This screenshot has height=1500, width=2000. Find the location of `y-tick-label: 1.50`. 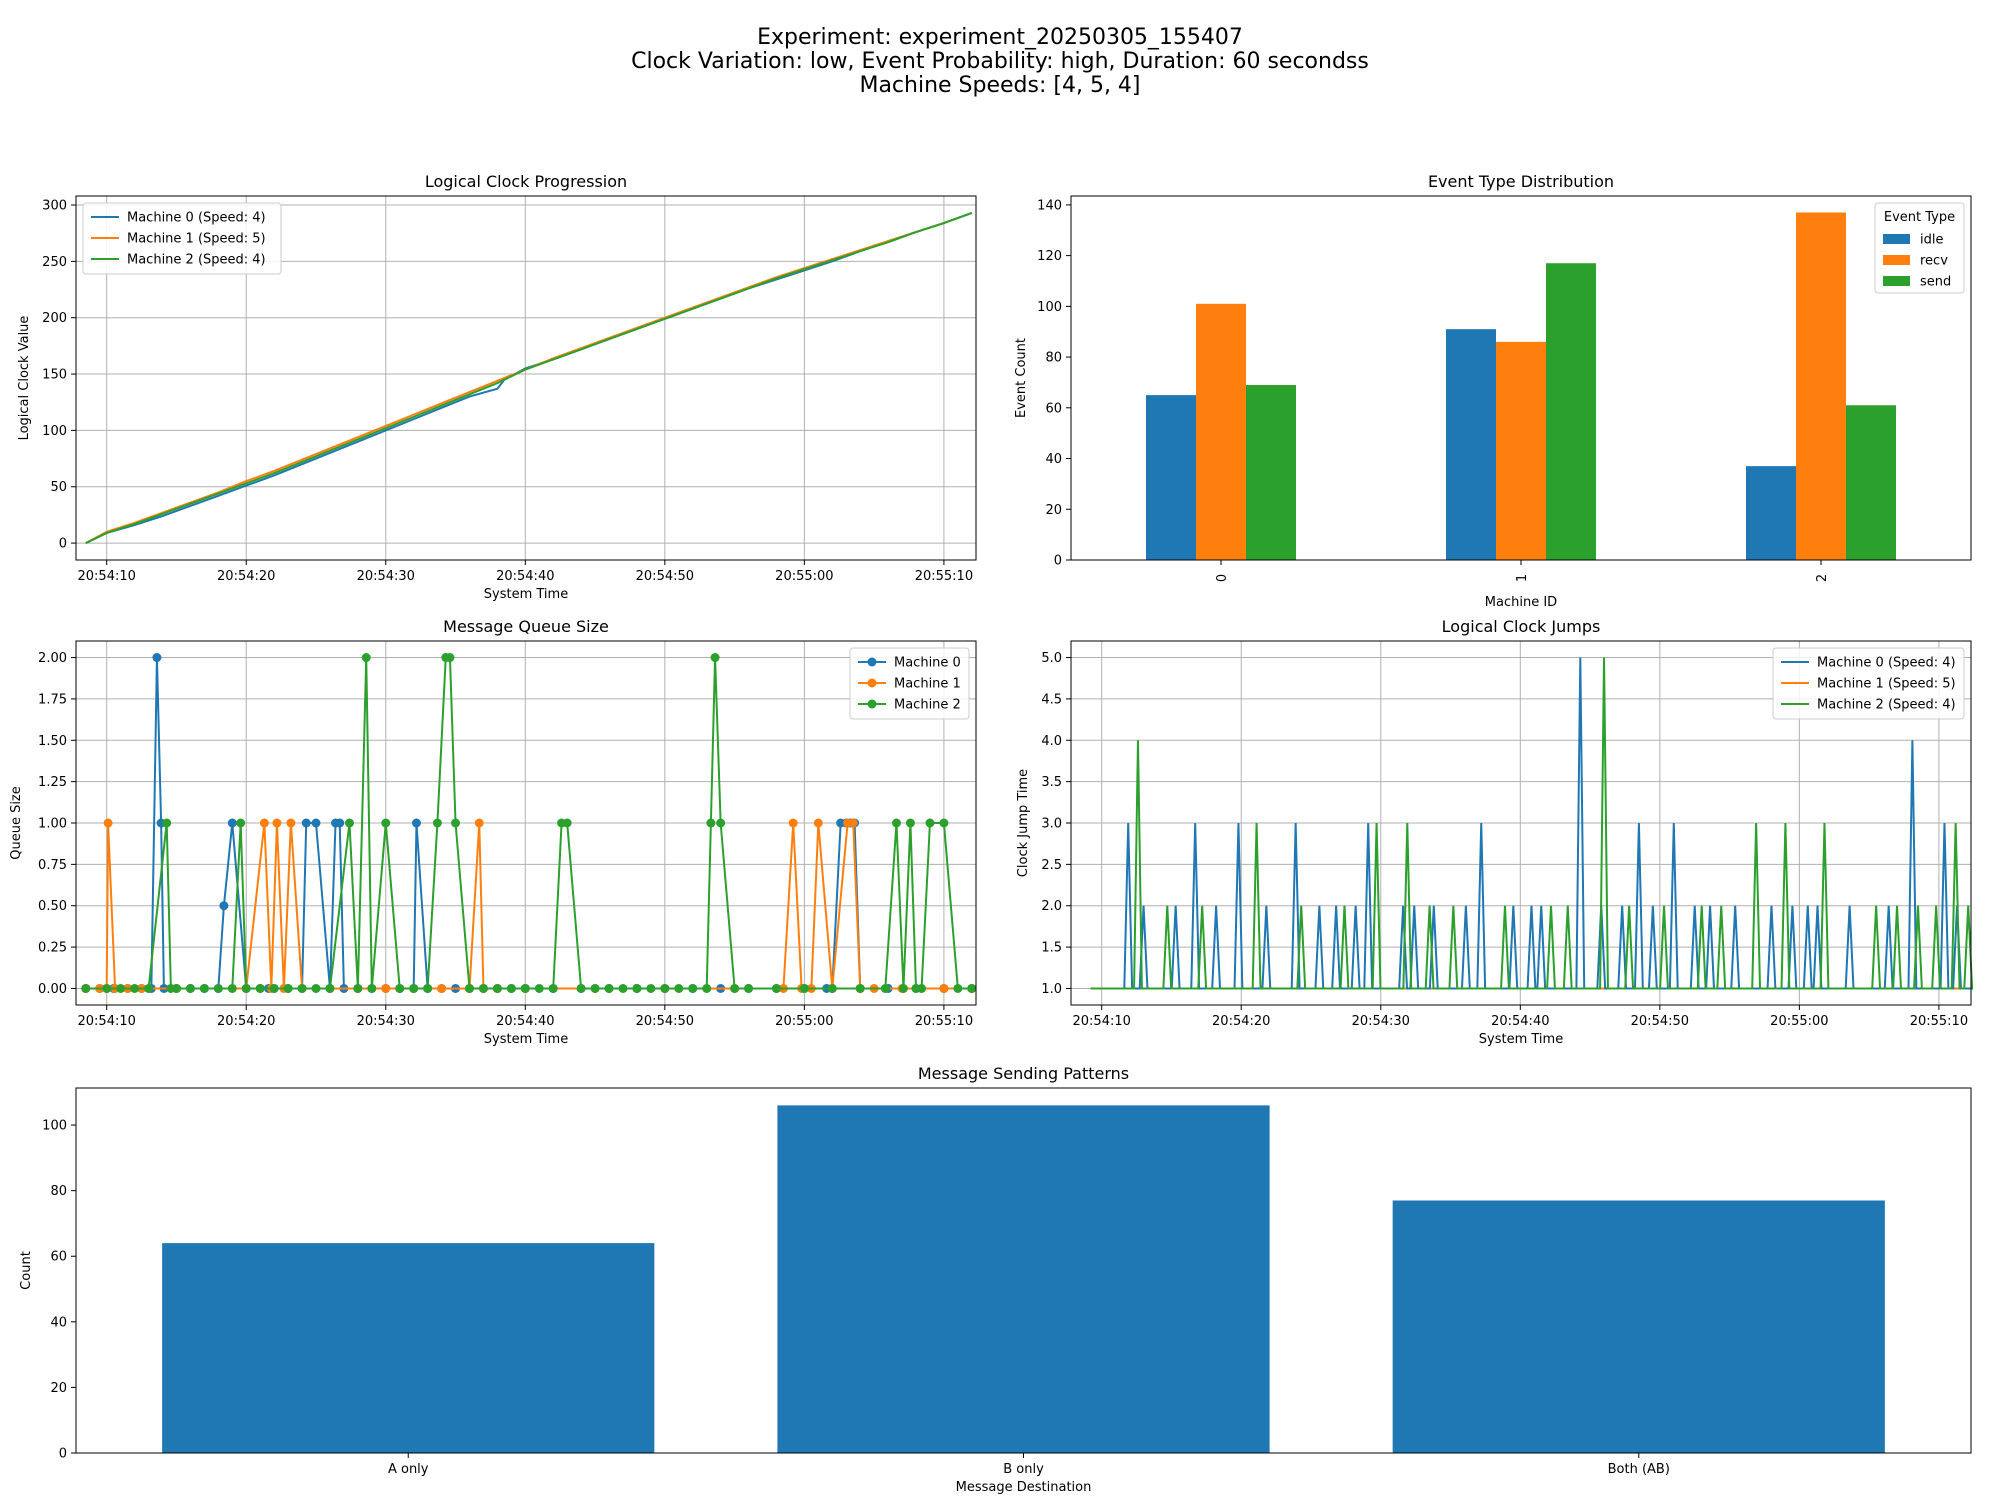

y-tick-label: 1.50 is located at coordinates (52, 741).